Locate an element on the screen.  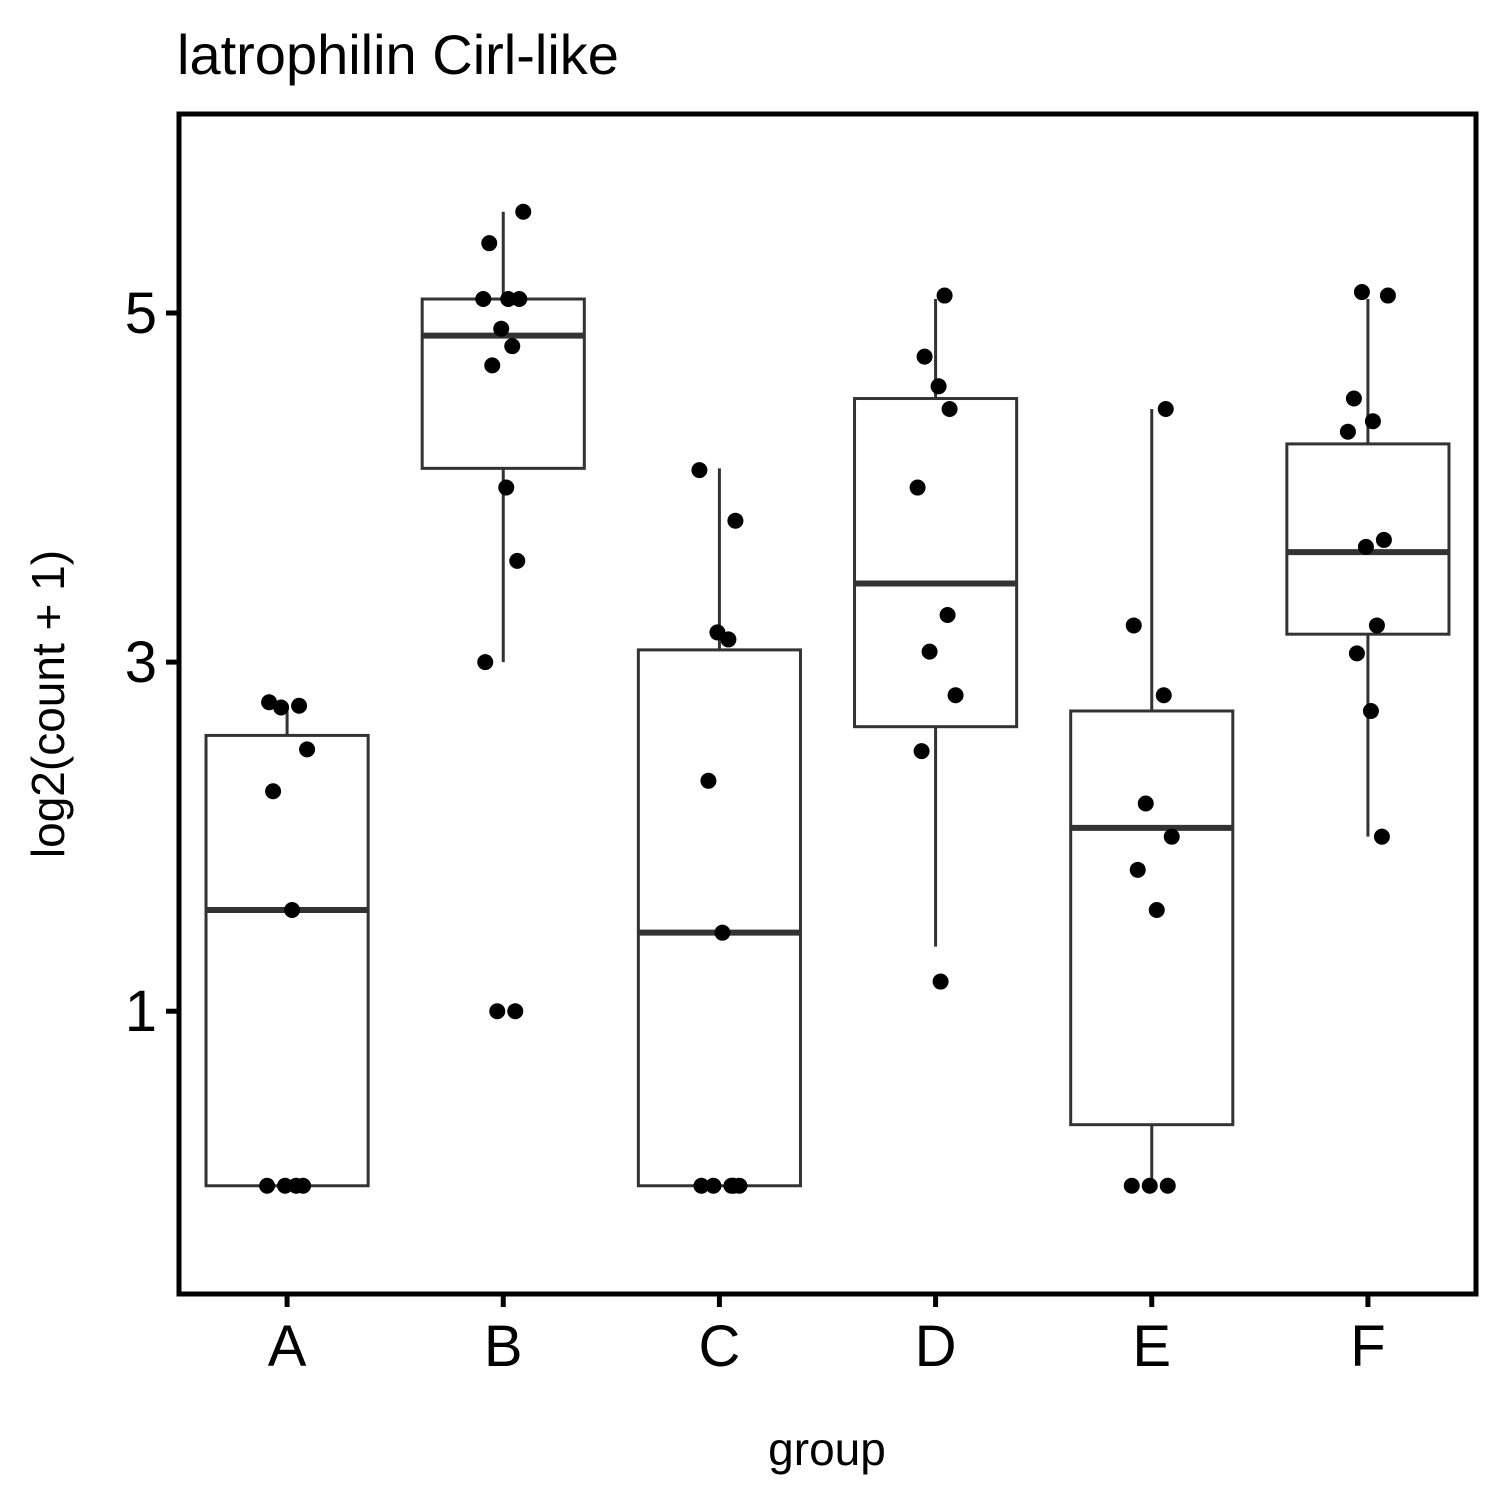
y-tick-label: 5 is located at coordinates (141, 313).